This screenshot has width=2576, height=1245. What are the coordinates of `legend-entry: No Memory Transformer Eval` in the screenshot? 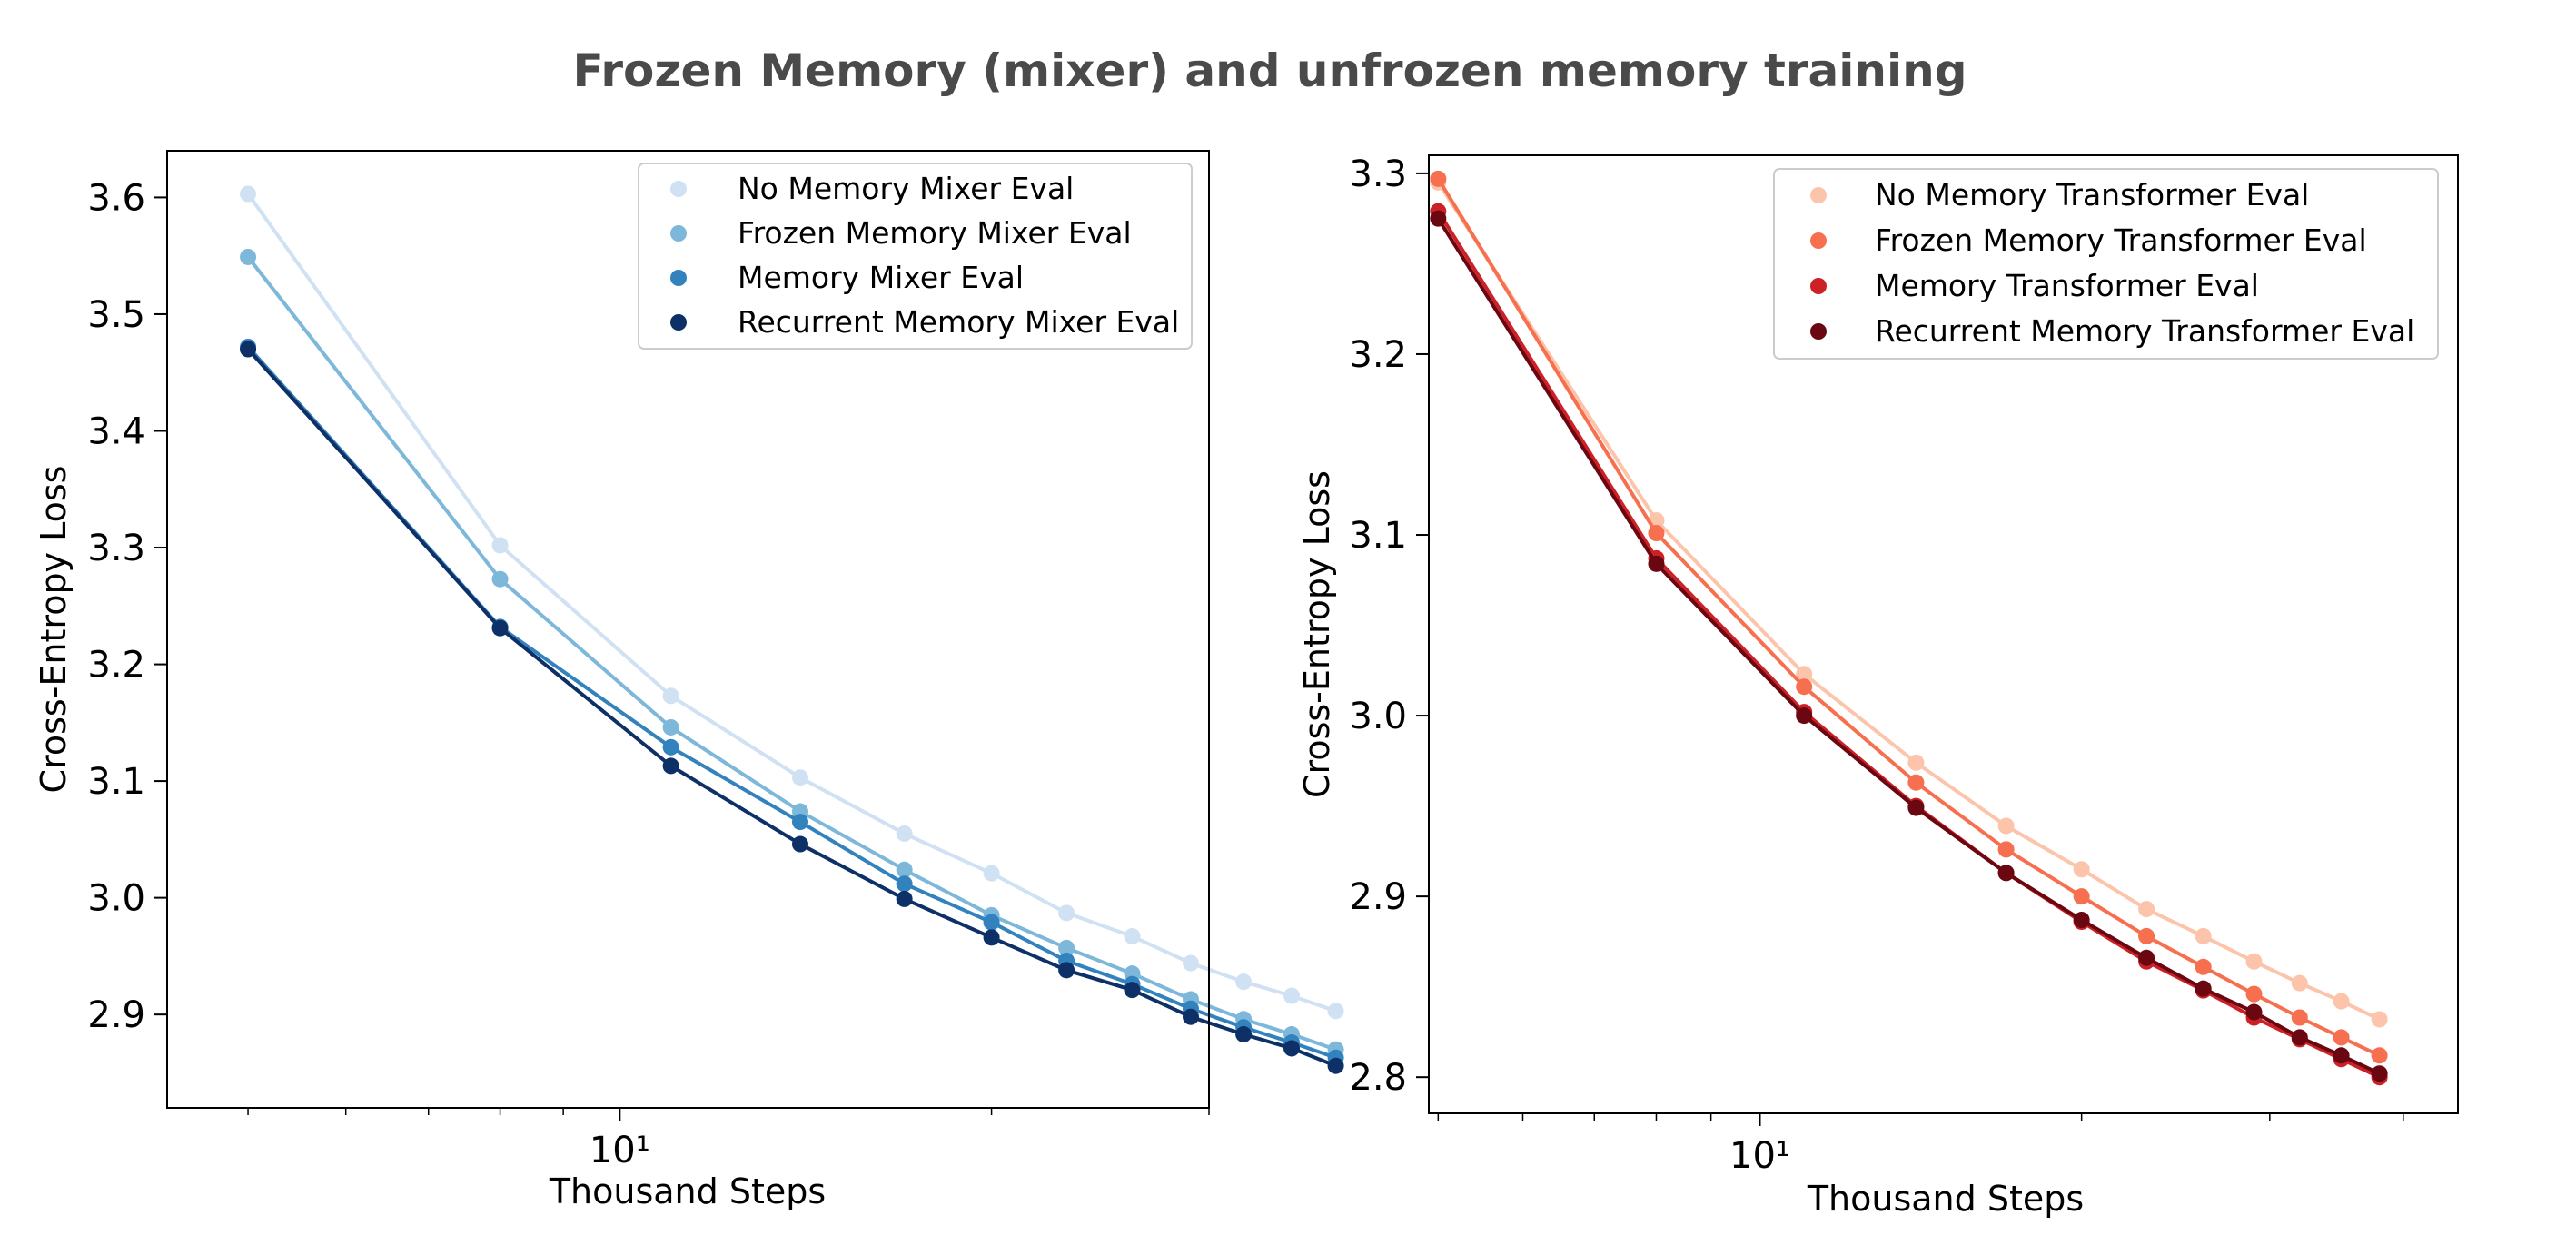 It's located at (2092, 195).